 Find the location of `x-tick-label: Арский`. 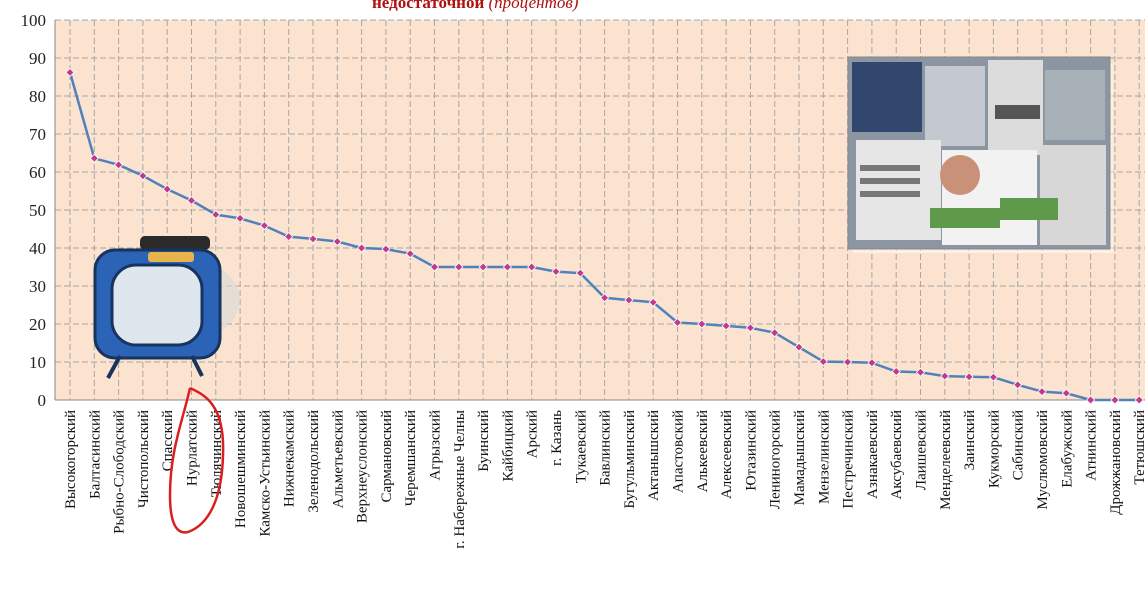

x-tick-label: Арский is located at coordinates (533, 434).